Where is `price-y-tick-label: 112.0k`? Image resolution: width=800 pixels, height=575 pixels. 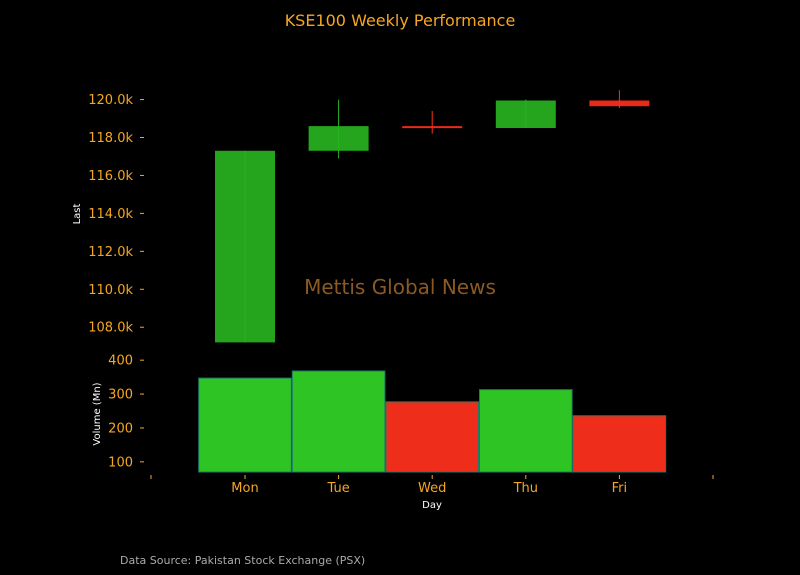 price-y-tick-label: 112.0k is located at coordinates (110, 252).